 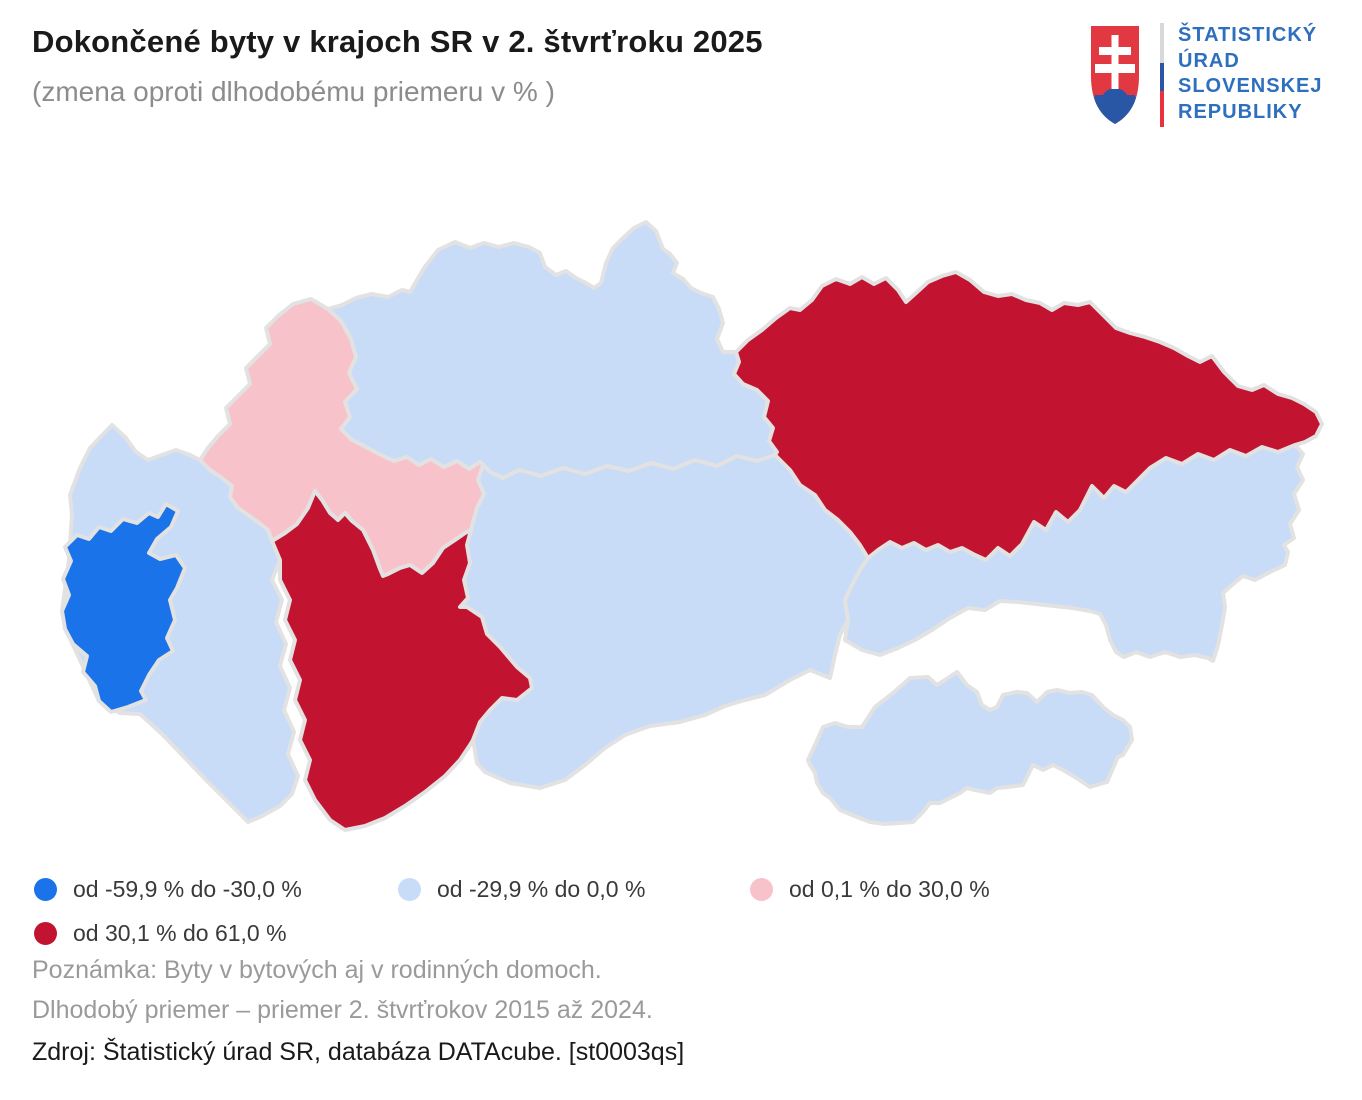 What do you see at coordinates (187, 888) in the screenshot?
I see `legend-label: od -59,9 % do -30,0 %` at bounding box center [187, 888].